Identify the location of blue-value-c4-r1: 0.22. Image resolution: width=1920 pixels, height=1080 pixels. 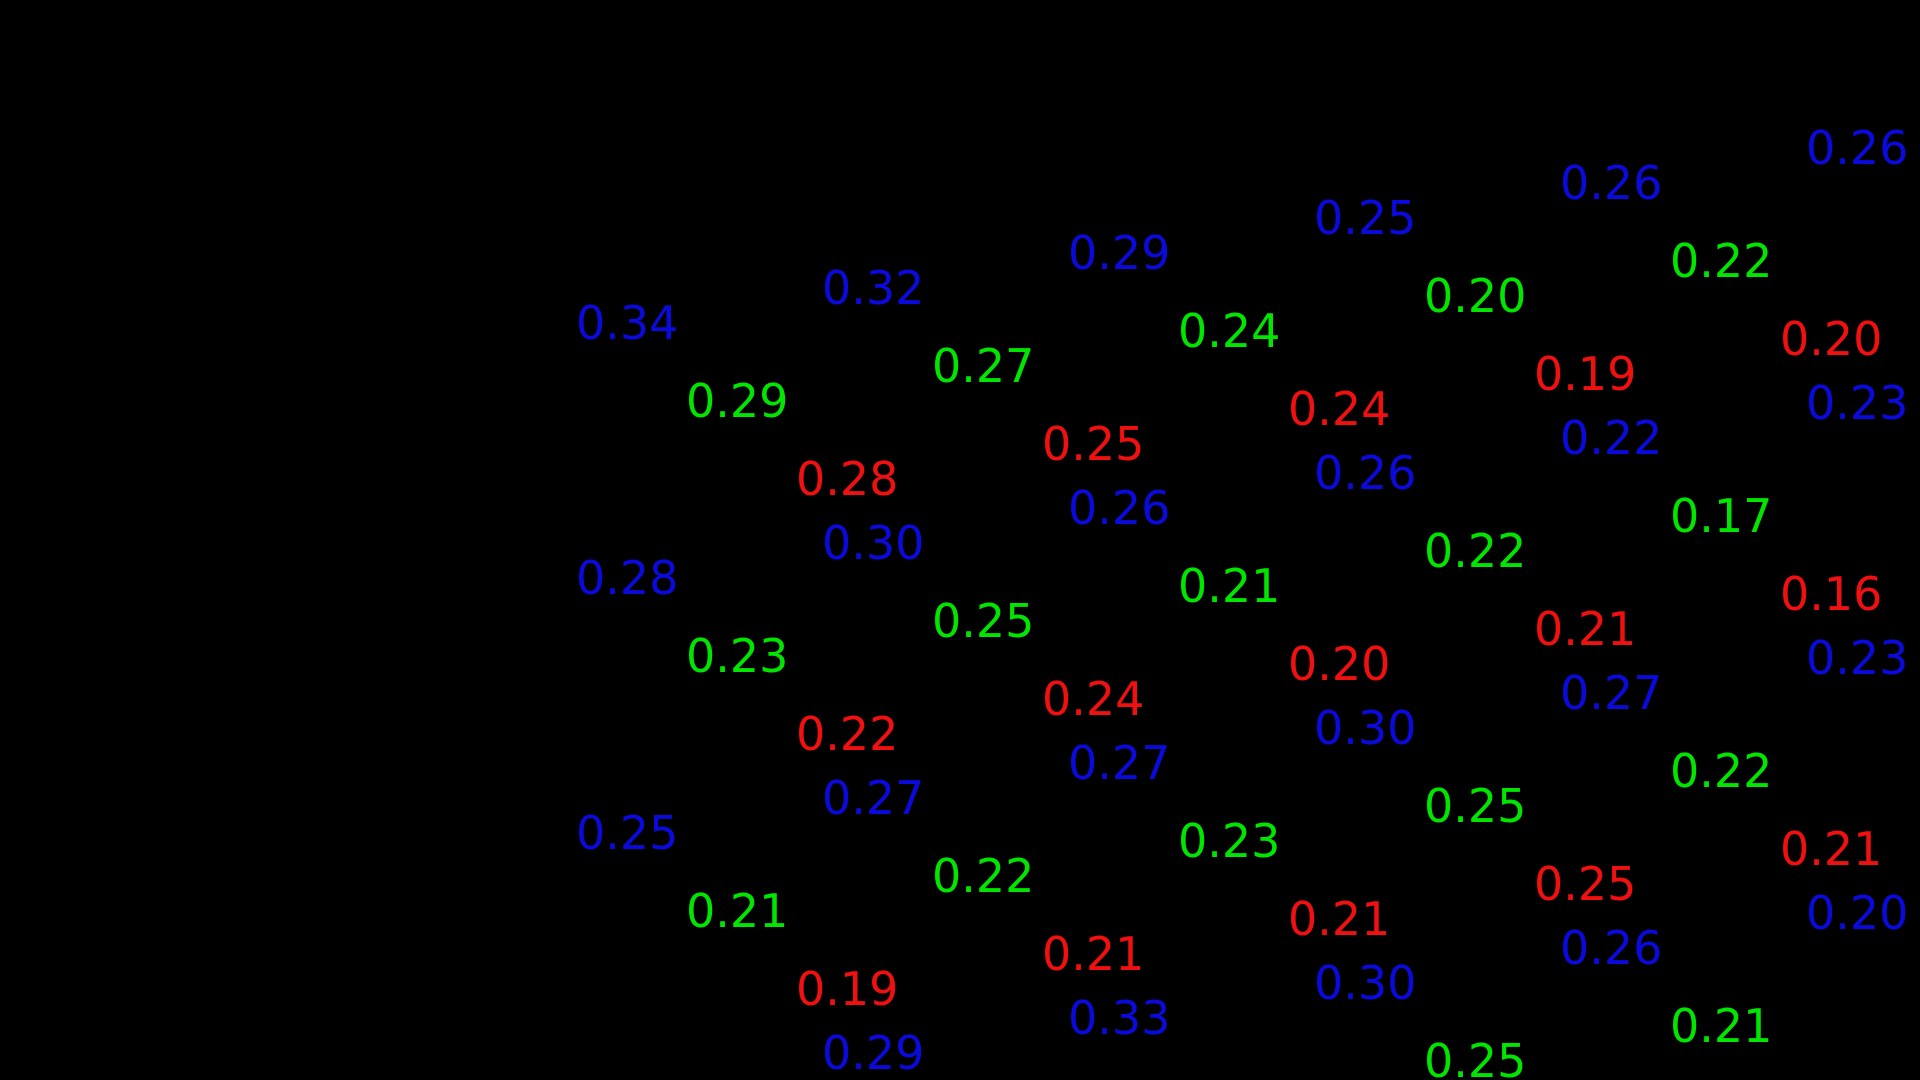
(1611, 438).